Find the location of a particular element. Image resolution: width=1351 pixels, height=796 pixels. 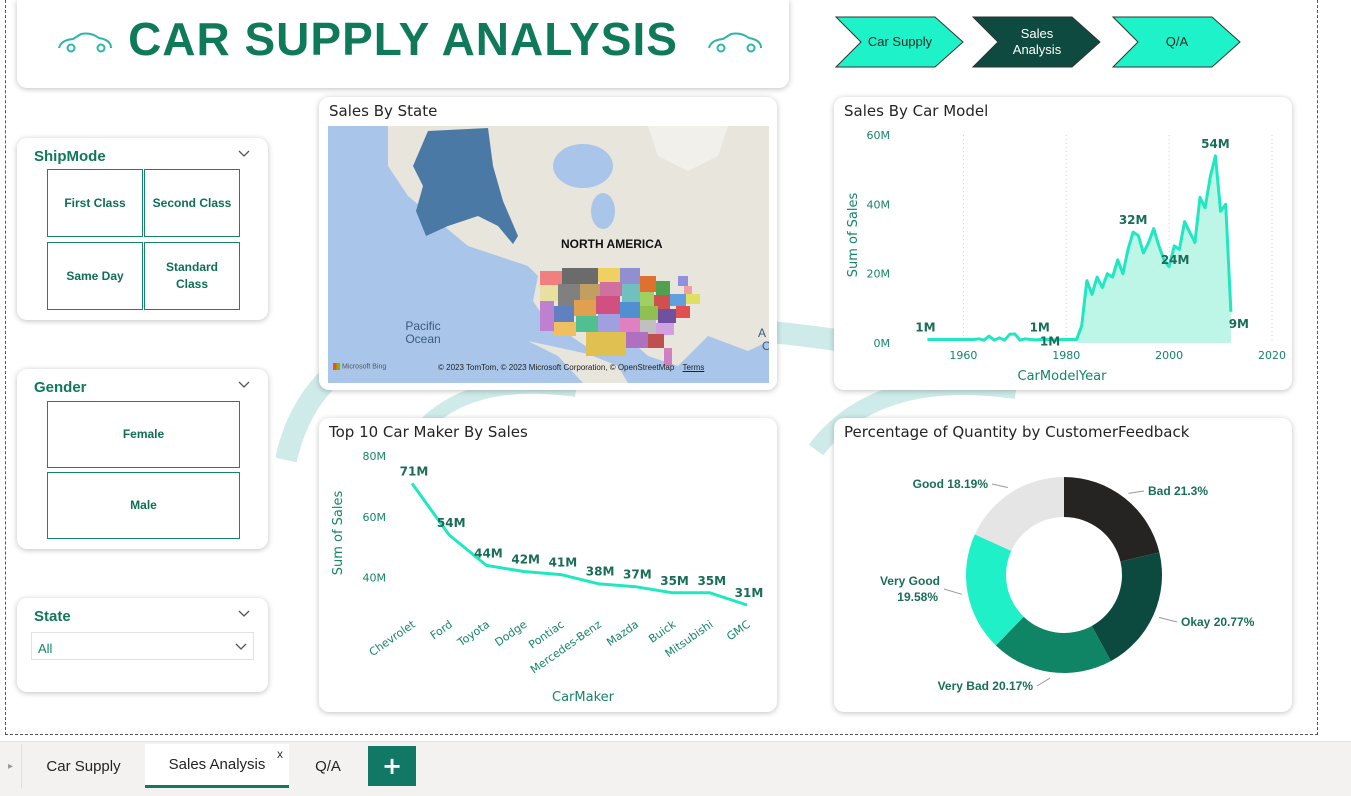

state-dropdown-value: All is located at coordinates (45, 648).